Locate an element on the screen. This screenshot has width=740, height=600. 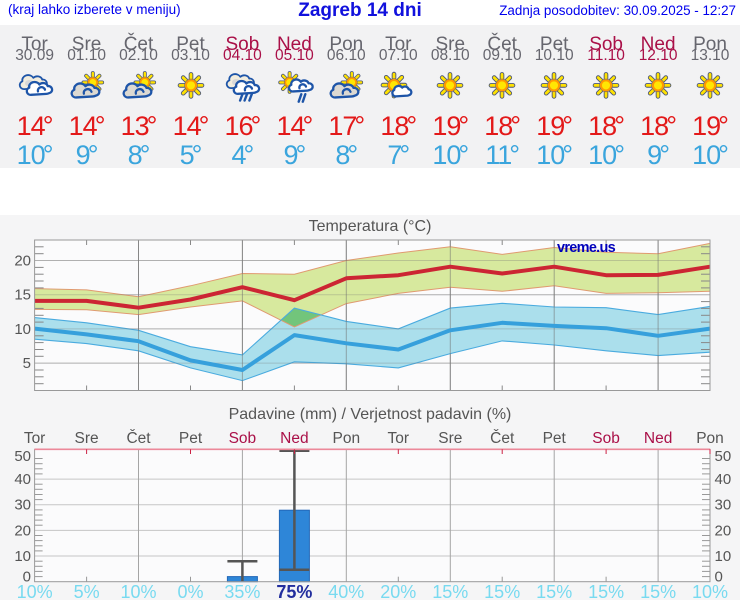
svg-text: Temperatura (°C) is located at coordinates (370, 226).